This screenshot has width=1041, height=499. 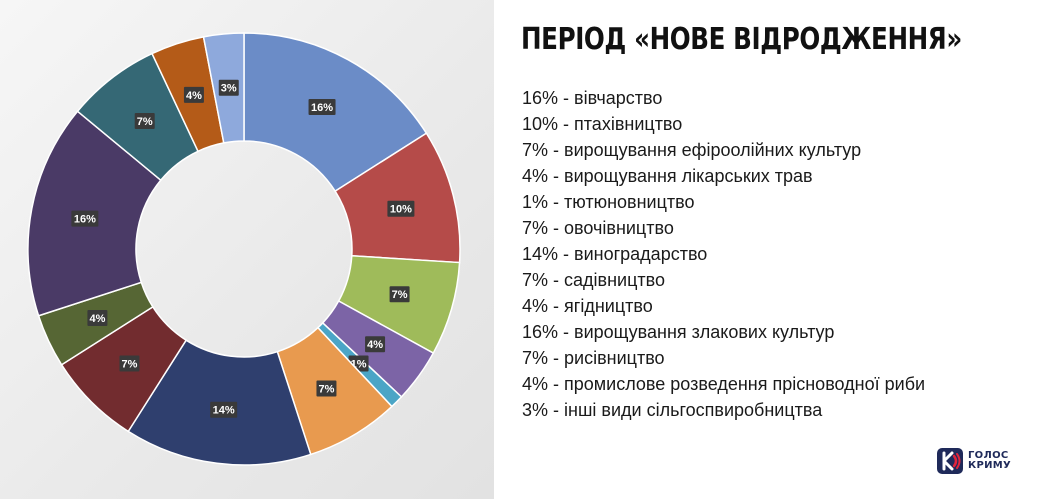 What do you see at coordinates (594, 280) in the screenshot?
I see `legend-item: 7% - садівництво` at bounding box center [594, 280].